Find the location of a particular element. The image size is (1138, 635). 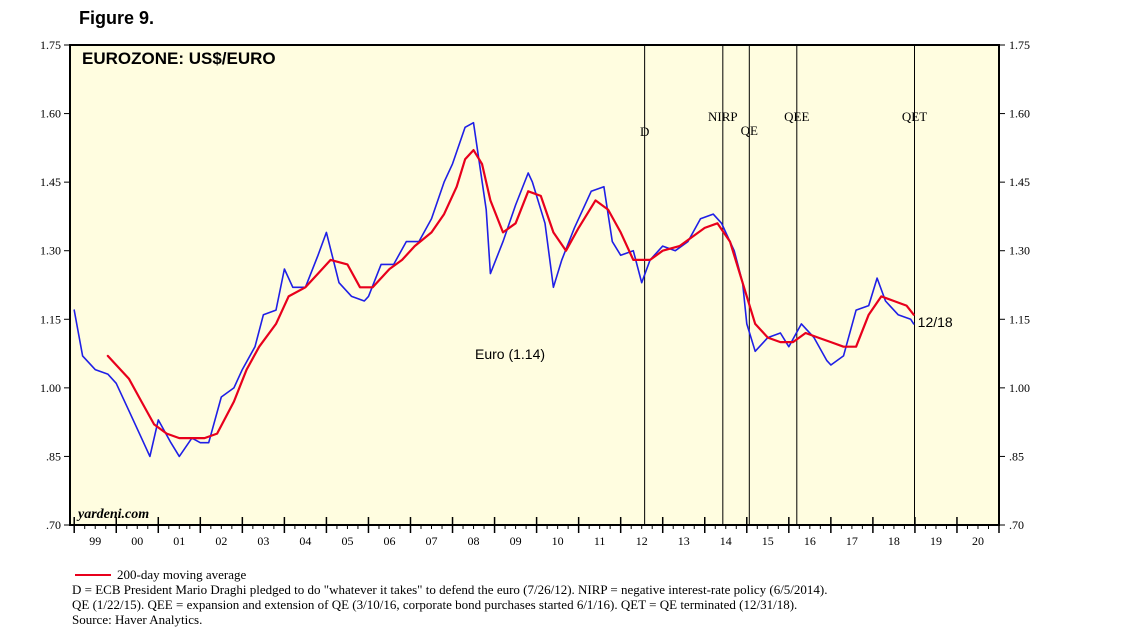

x-tick-label: 20 is located at coordinates (978, 541).